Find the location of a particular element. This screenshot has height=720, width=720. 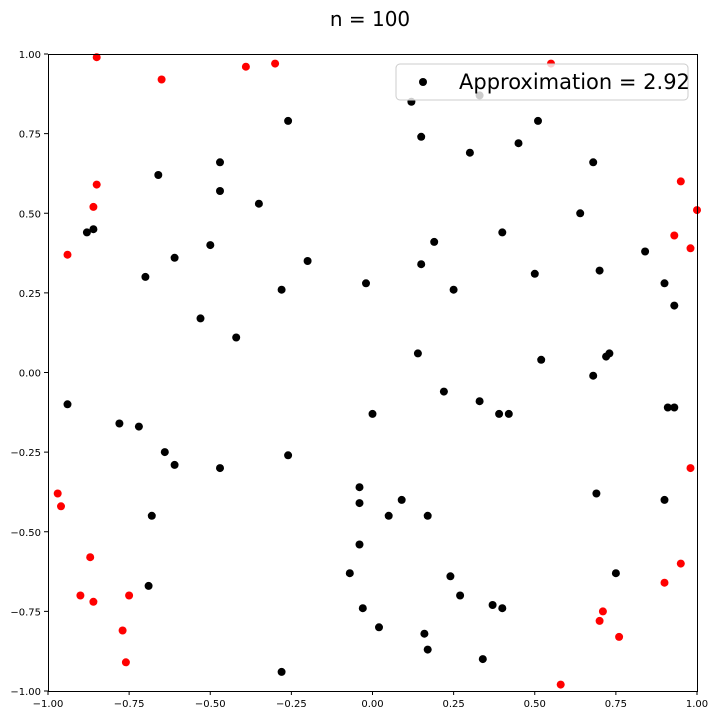

y-tick-label: 1.00 is located at coordinates (30, 55).